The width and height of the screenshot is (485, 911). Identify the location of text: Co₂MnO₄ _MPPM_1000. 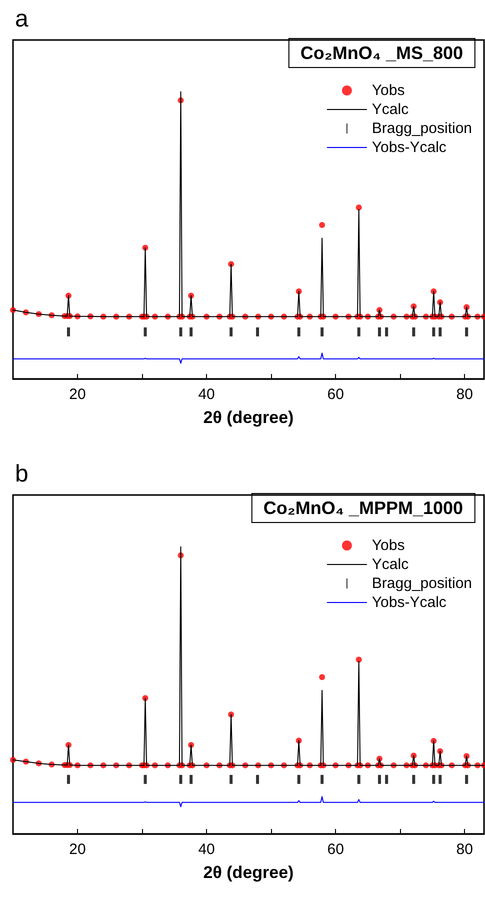
(363, 508).